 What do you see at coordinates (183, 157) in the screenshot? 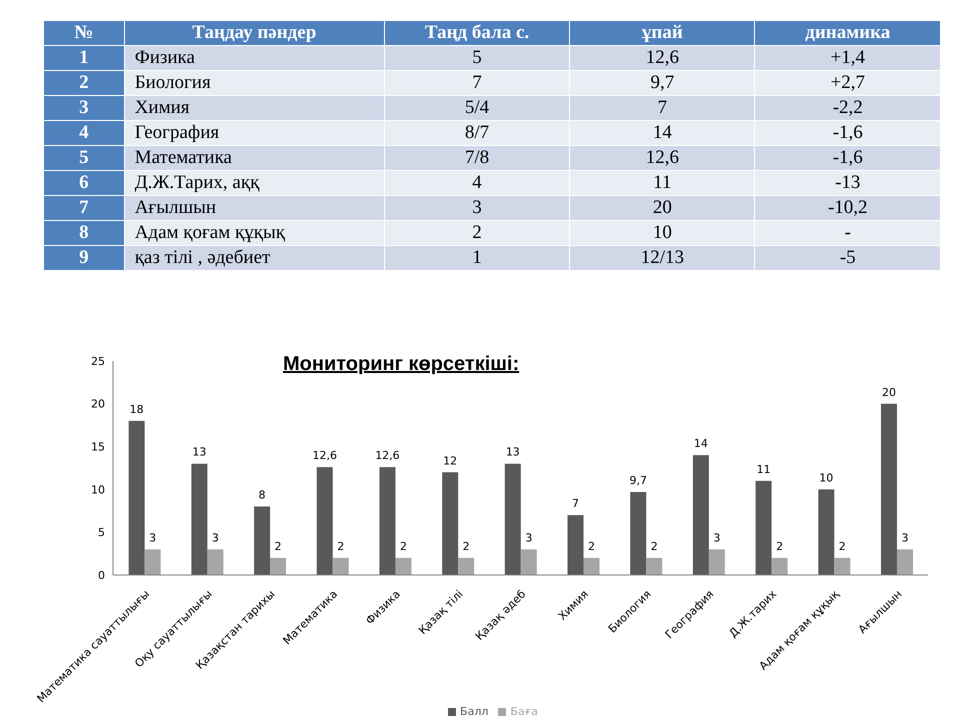
I see `text: Математика` at bounding box center [183, 157].